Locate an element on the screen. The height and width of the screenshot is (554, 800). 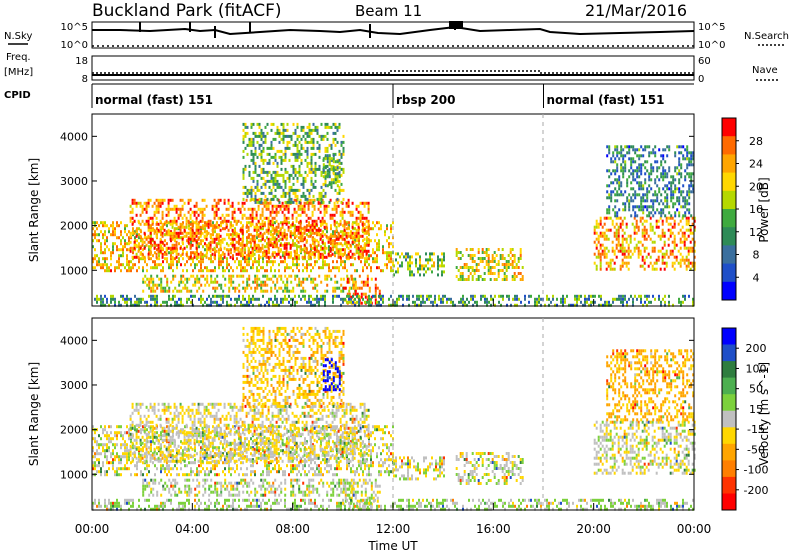
colorbar-tick-label: -50 is located at coordinates (756, 449).